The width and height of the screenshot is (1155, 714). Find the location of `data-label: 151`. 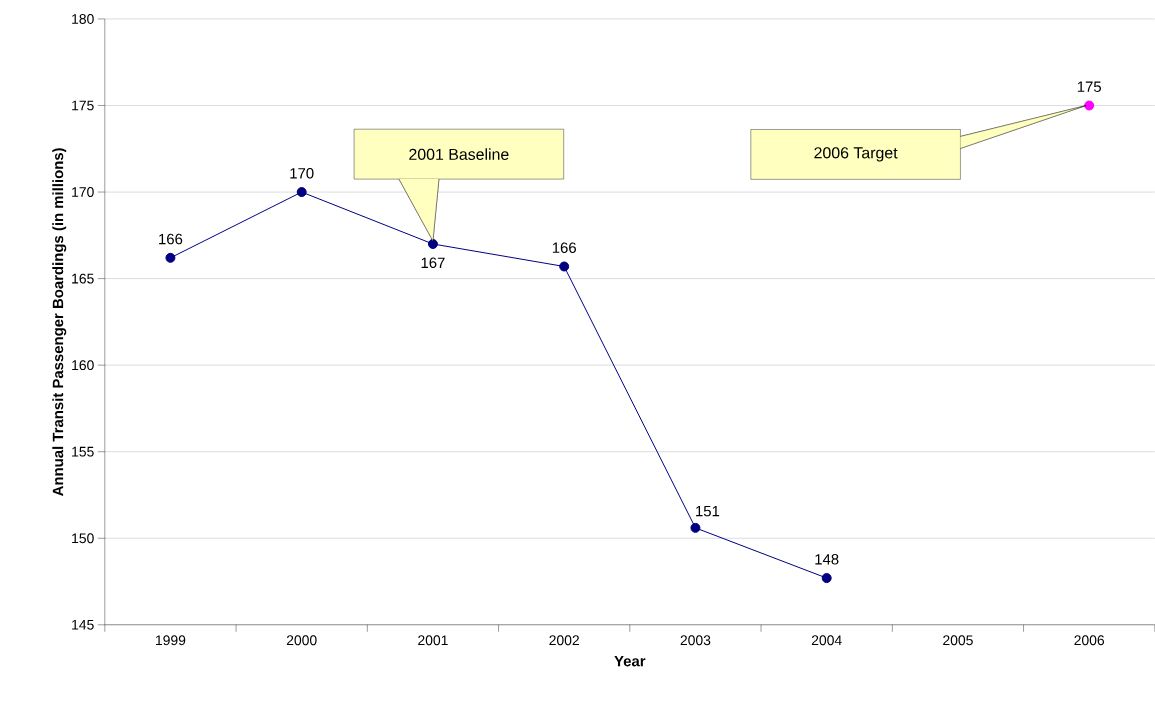

data-label: 151 is located at coordinates (708, 511).